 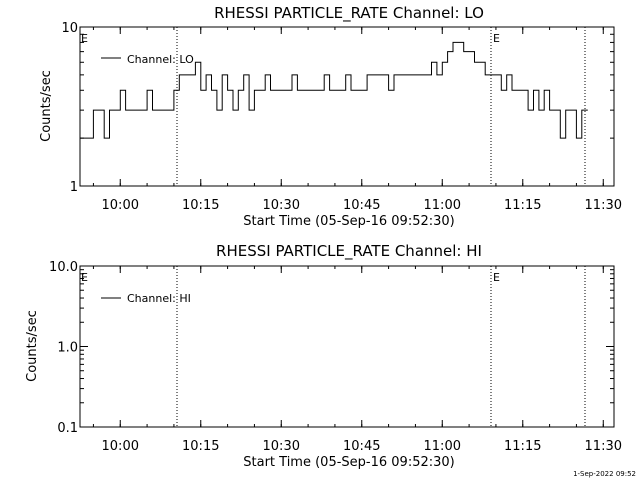 What do you see at coordinates (160, 59) in the screenshot?
I see `legend-label: Channel: LO` at bounding box center [160, 59].